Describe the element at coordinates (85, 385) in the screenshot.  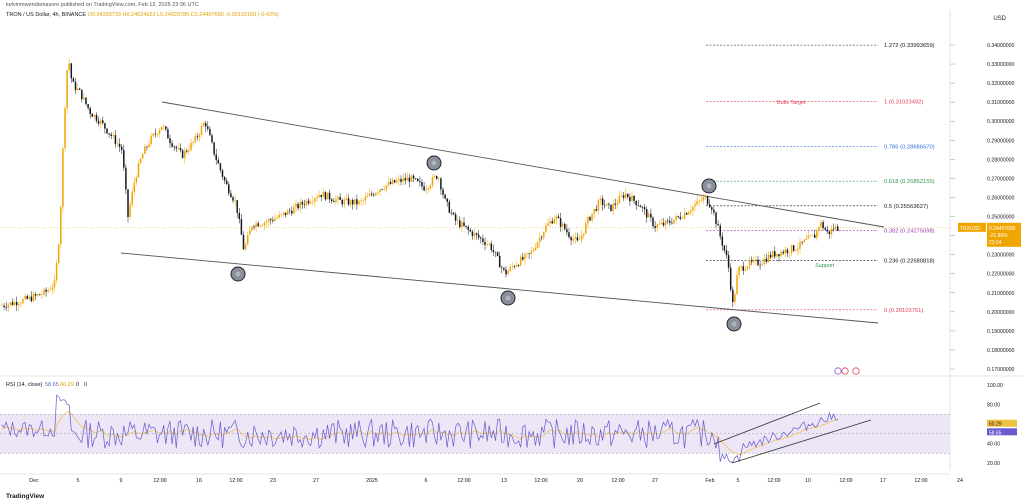
I see `rsi-value-d: 0` at that location.